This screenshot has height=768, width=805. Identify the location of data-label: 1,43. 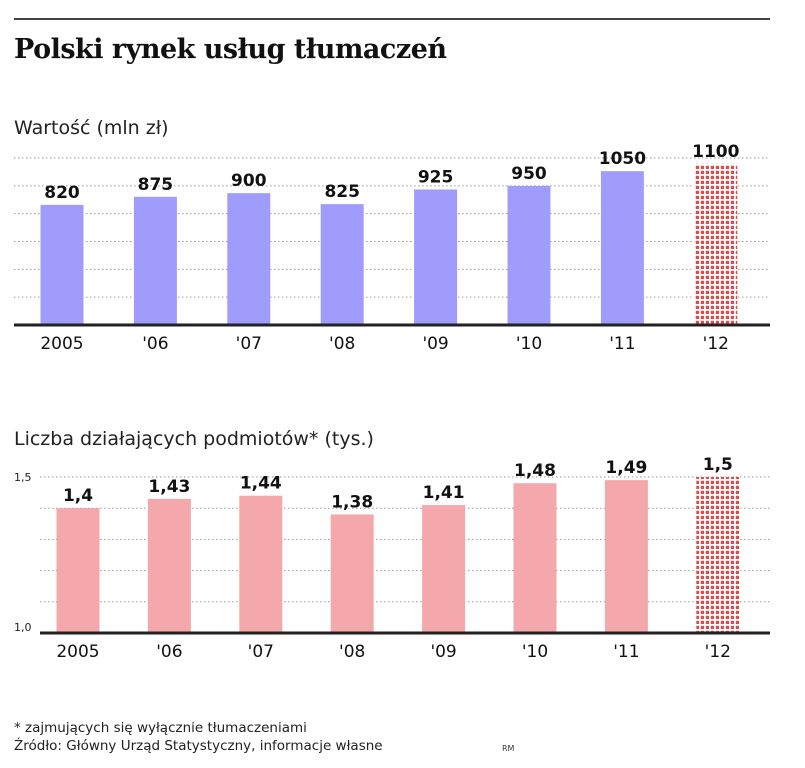
(169, 487).